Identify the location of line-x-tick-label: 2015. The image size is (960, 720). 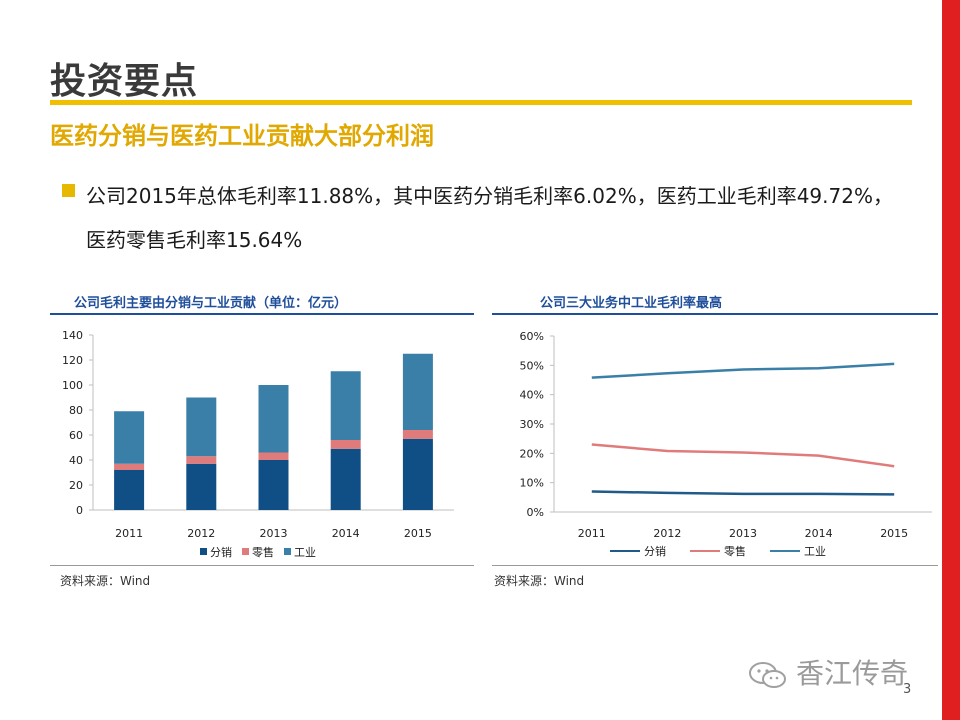
(894, 533).